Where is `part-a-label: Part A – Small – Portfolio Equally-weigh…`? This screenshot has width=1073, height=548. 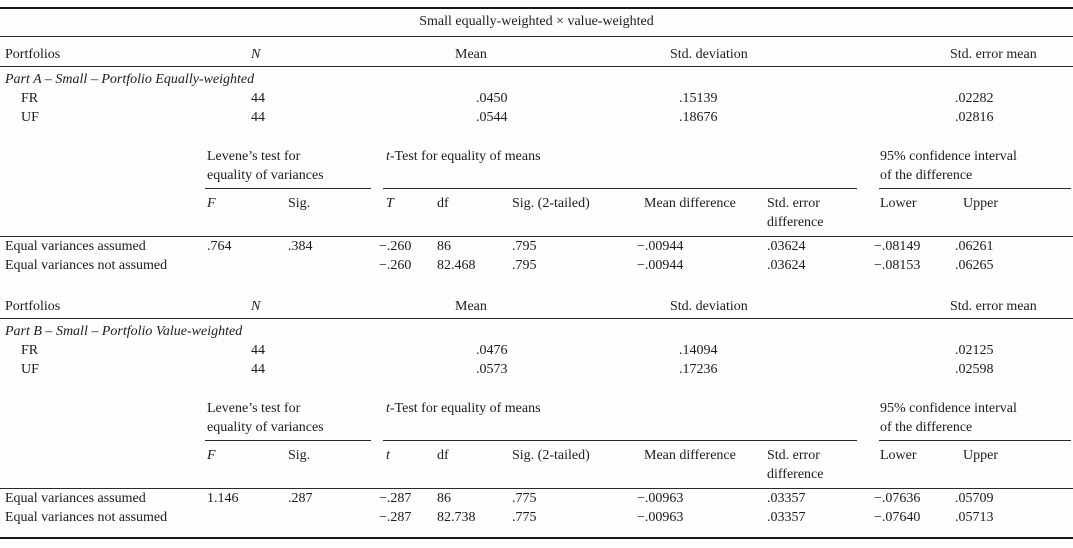 part-a-label: Part A – Small – Portfolio Equally-weigh… is located at coordinates (130, 79).